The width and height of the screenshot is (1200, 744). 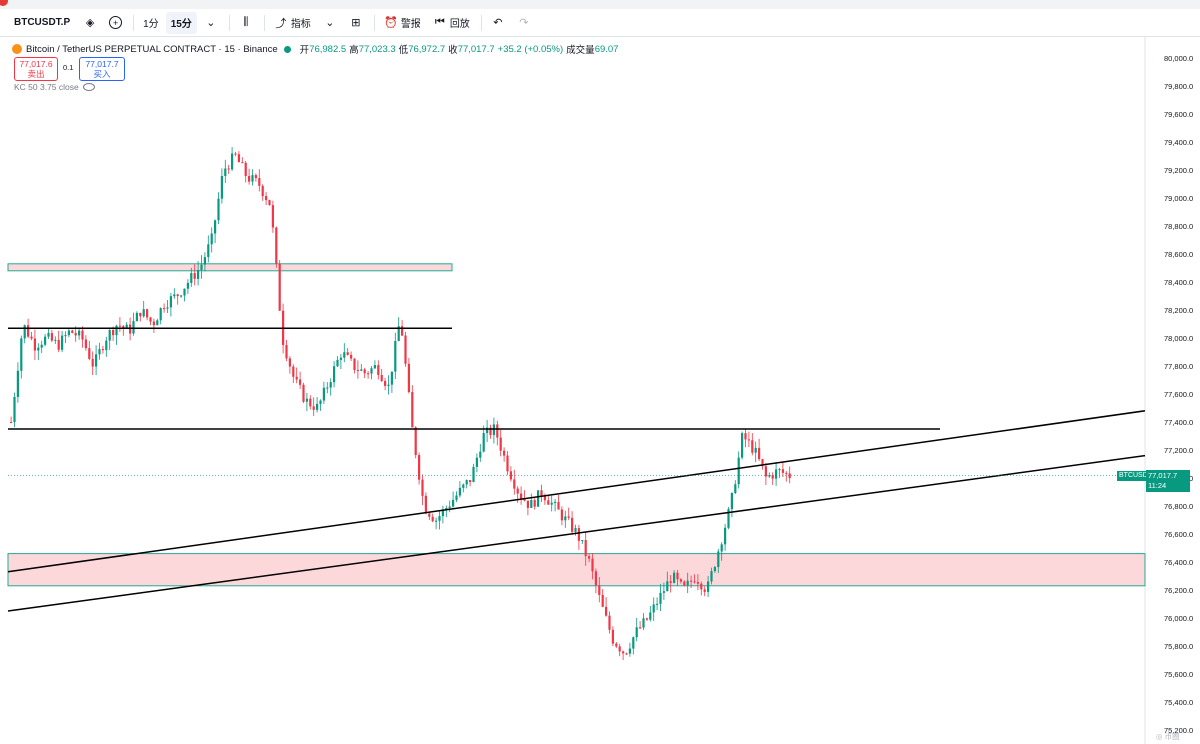 What do you see at coordinates (36, 69) in the screenshot?
I see `sell-button: 77,017.6 卖出` at bounding box center [36, 69].